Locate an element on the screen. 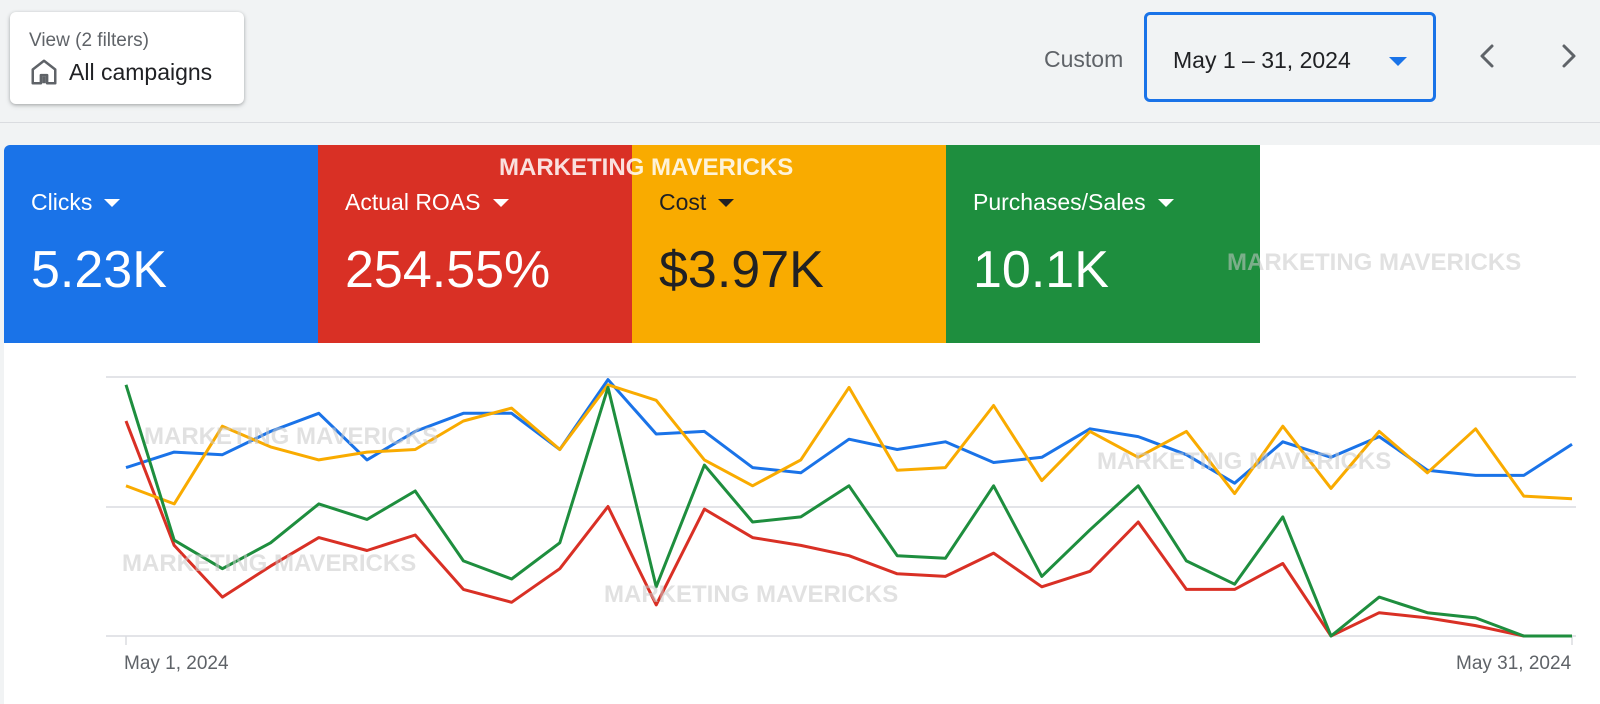 This screenshot has width=1600, height=704. date-range-picker: May 1 – 31, 2024 is located at coordinates (1290, 57).